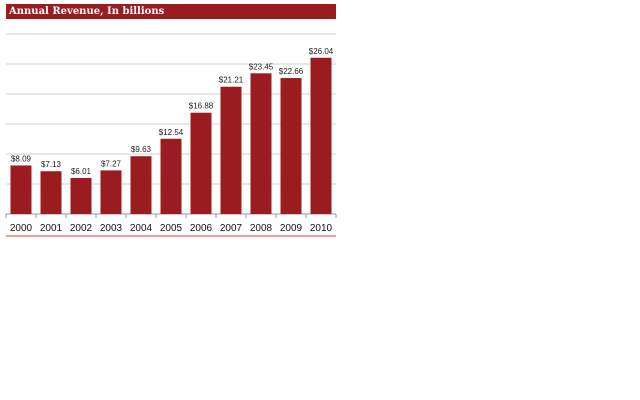  I want to click on x-tick-label: 2007, so click(231, 228).